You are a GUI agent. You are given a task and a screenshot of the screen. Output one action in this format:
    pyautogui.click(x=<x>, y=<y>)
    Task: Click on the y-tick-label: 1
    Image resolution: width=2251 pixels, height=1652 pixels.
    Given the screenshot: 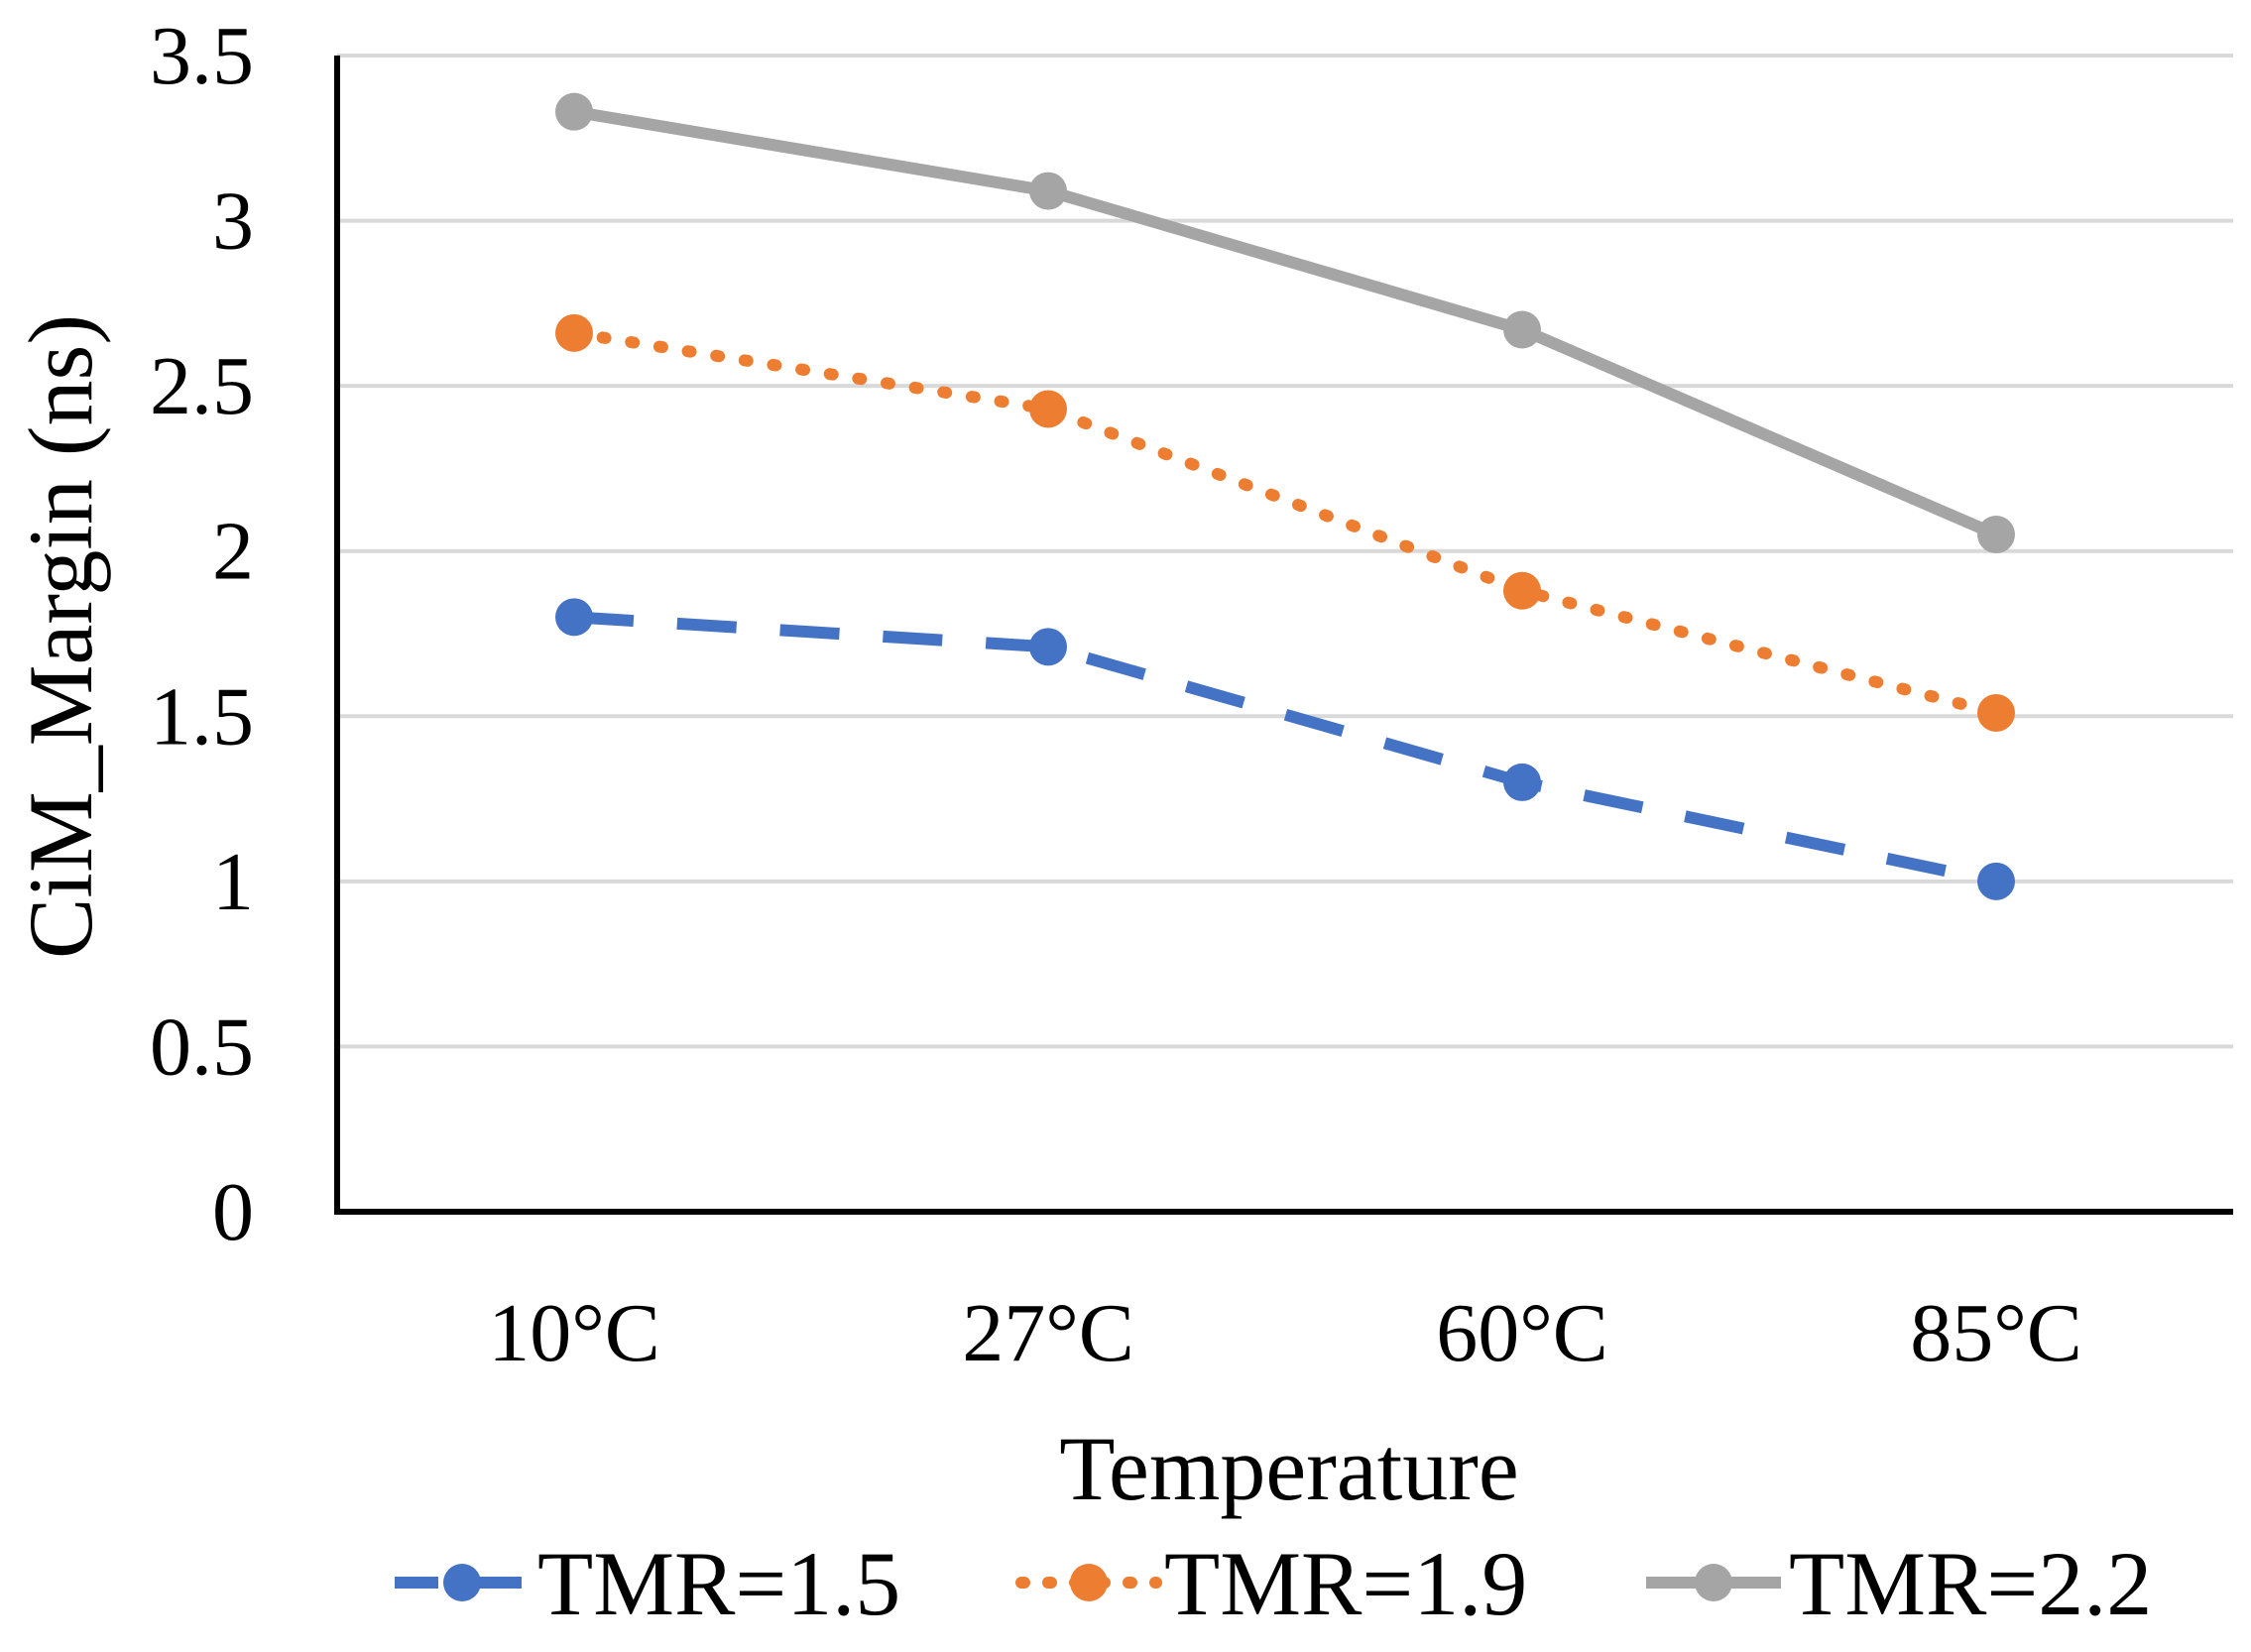 What is the action you would take?
    pyautogui.click(x=233, y=882)
    